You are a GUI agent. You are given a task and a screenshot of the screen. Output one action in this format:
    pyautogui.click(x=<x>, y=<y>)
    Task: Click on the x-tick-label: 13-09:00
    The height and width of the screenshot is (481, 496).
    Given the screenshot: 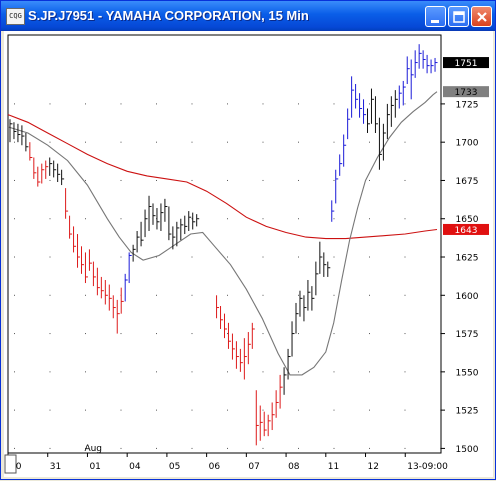 What is the action you would take?
    pyautogui.click(x=427, y=467)
    